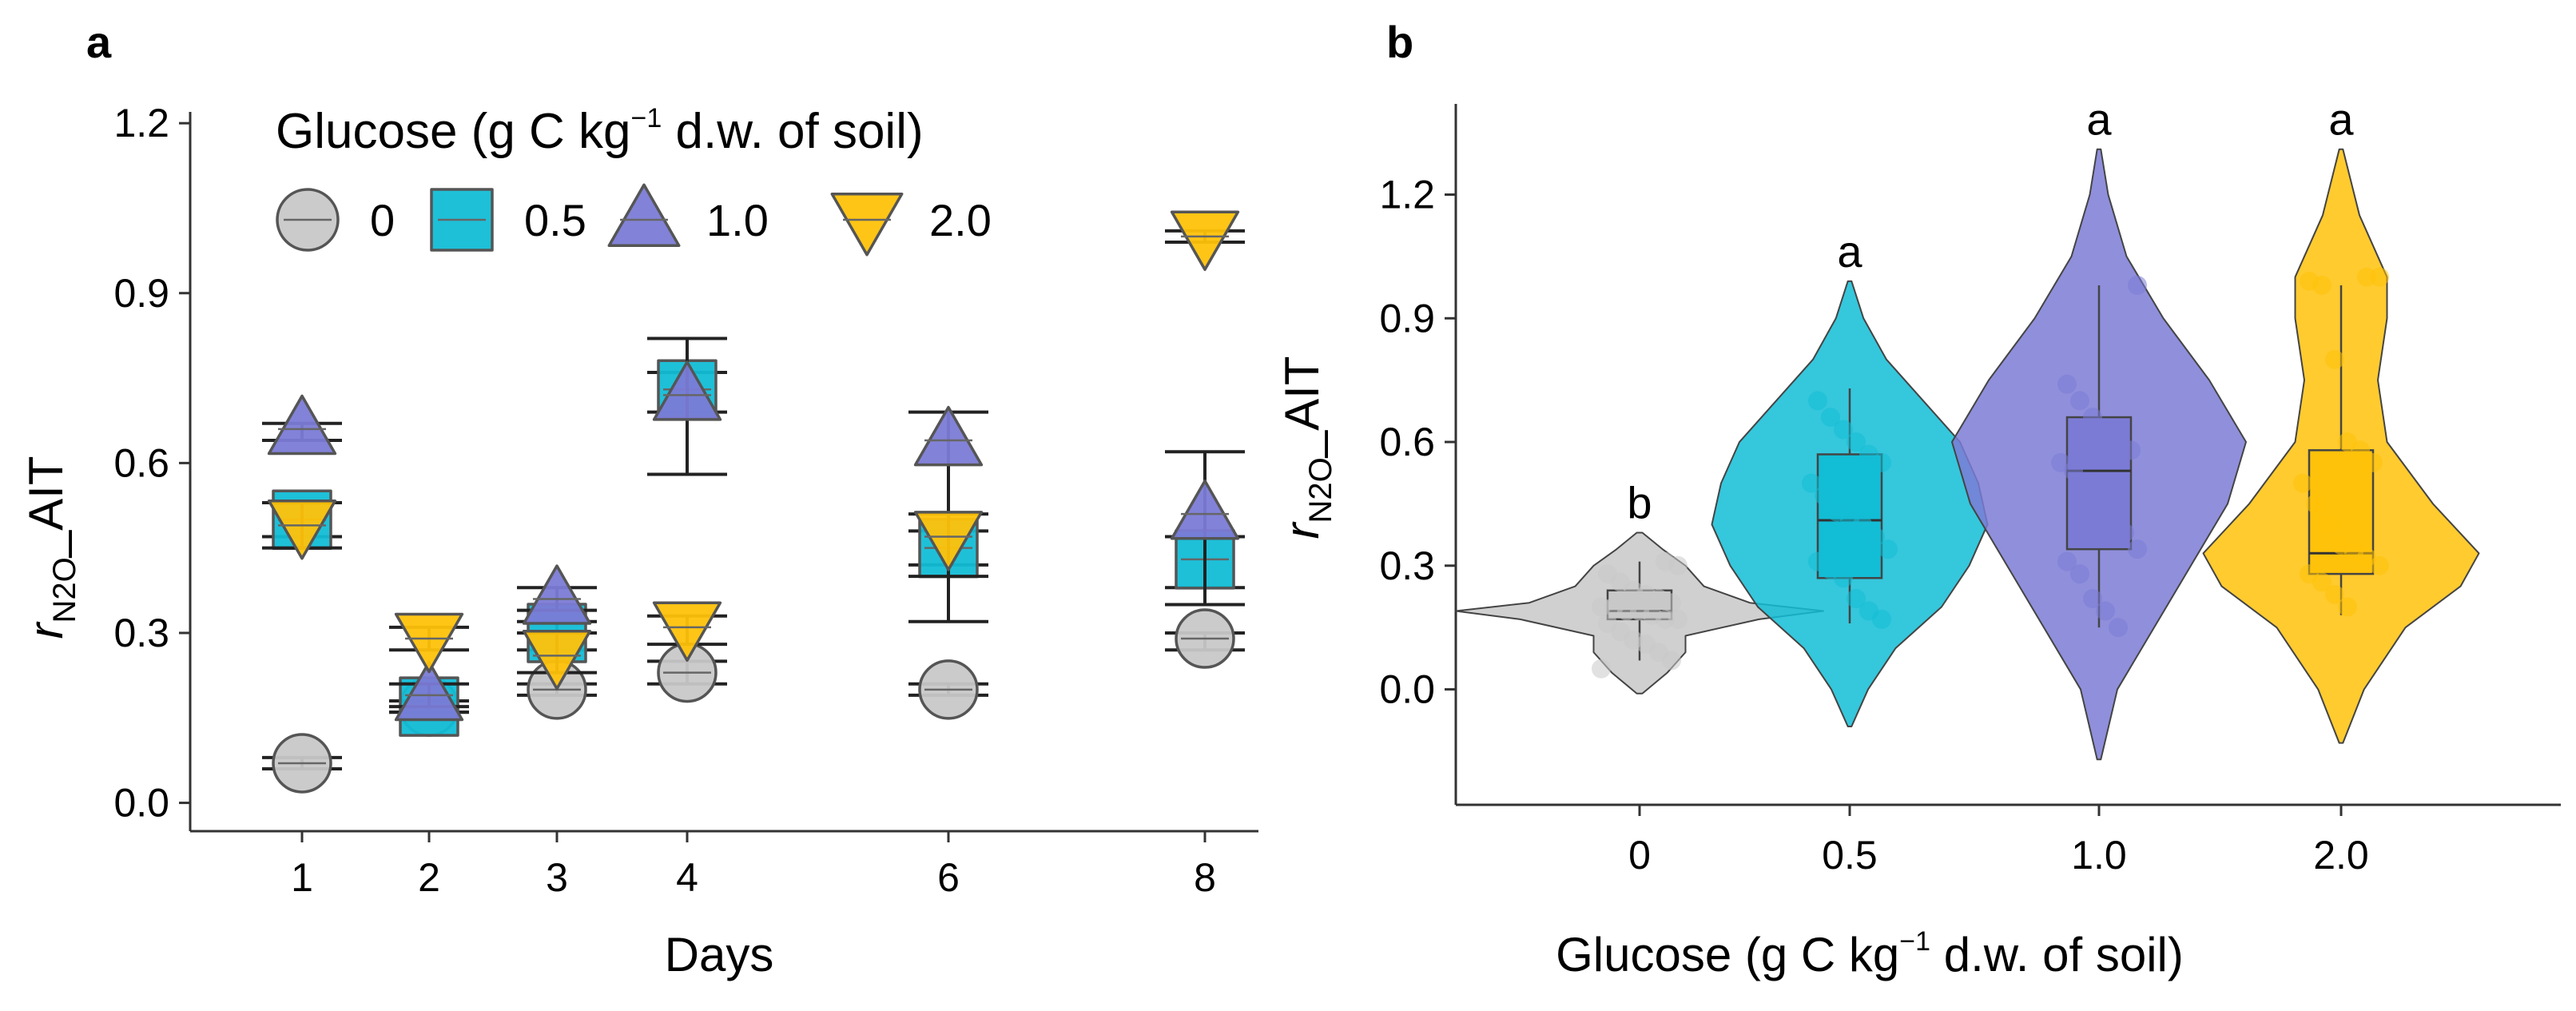 This screenshot has width=2576, height=1011. I want to click on panel-a-x-tick-label: 6, so click(948, 877).